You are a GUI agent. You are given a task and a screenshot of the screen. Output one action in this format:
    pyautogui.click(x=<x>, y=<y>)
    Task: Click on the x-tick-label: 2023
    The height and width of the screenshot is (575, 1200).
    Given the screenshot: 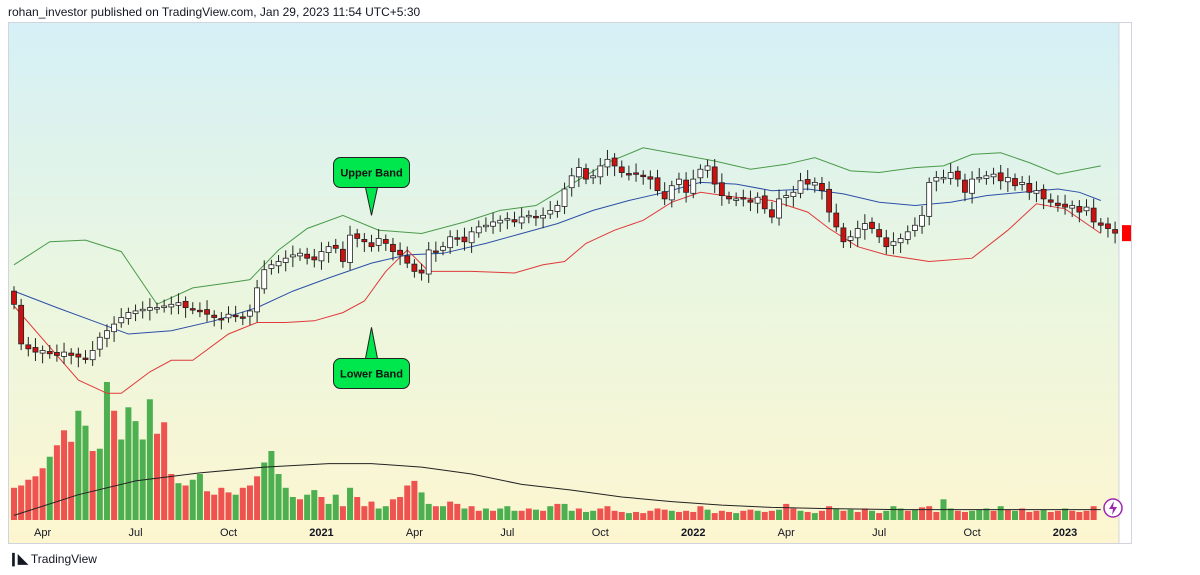 What is the action you would take?
    pyautogui.click(x=1065, y=533)
    